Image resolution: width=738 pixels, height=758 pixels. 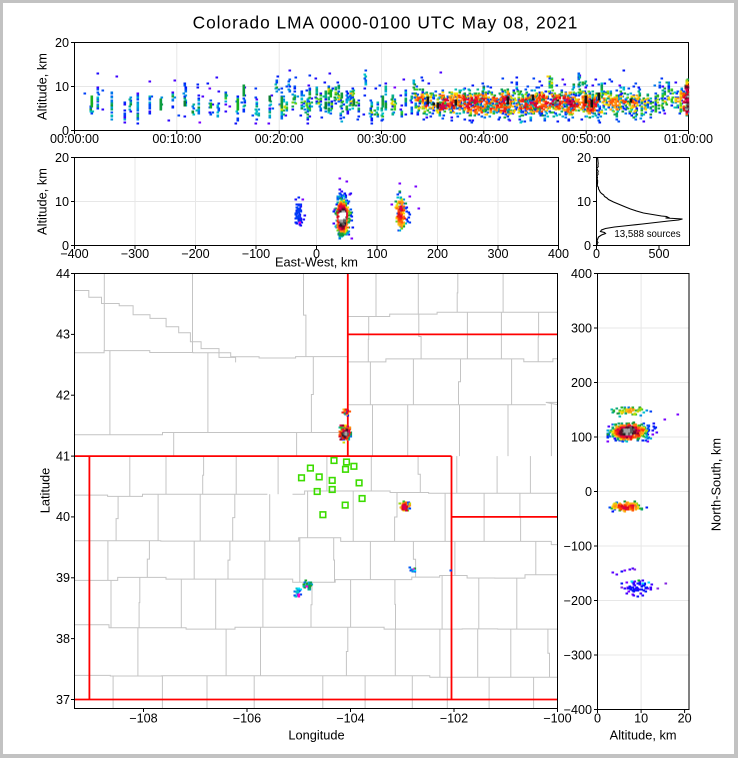 What do you see at coordinates (63, 335) in the screenshot?
I see `svg-text: 43` at bounding box center [63, 335].